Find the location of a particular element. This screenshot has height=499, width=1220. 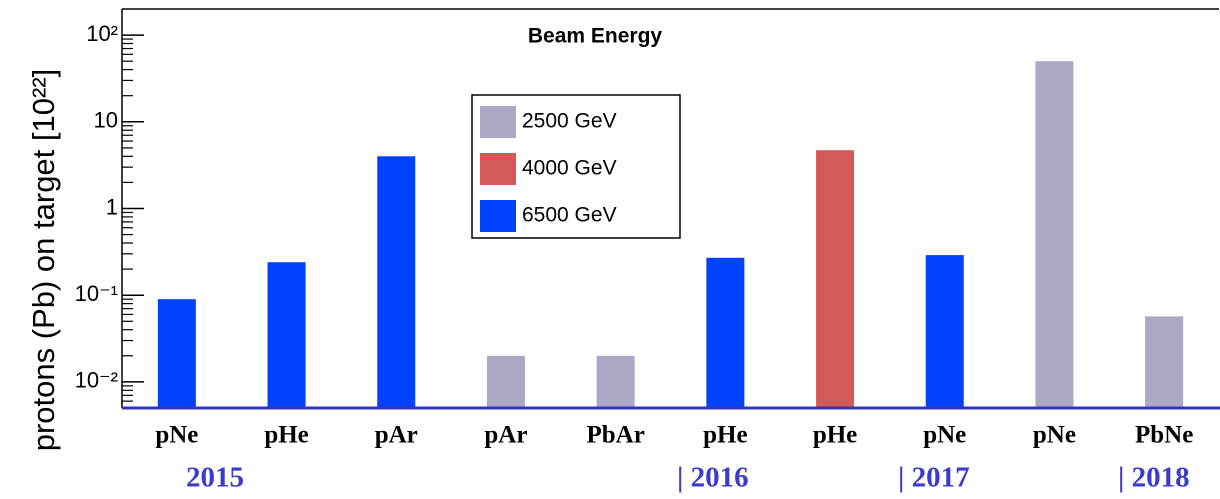

legend-label: 6500 GeV is located at coordinates (569, 215).